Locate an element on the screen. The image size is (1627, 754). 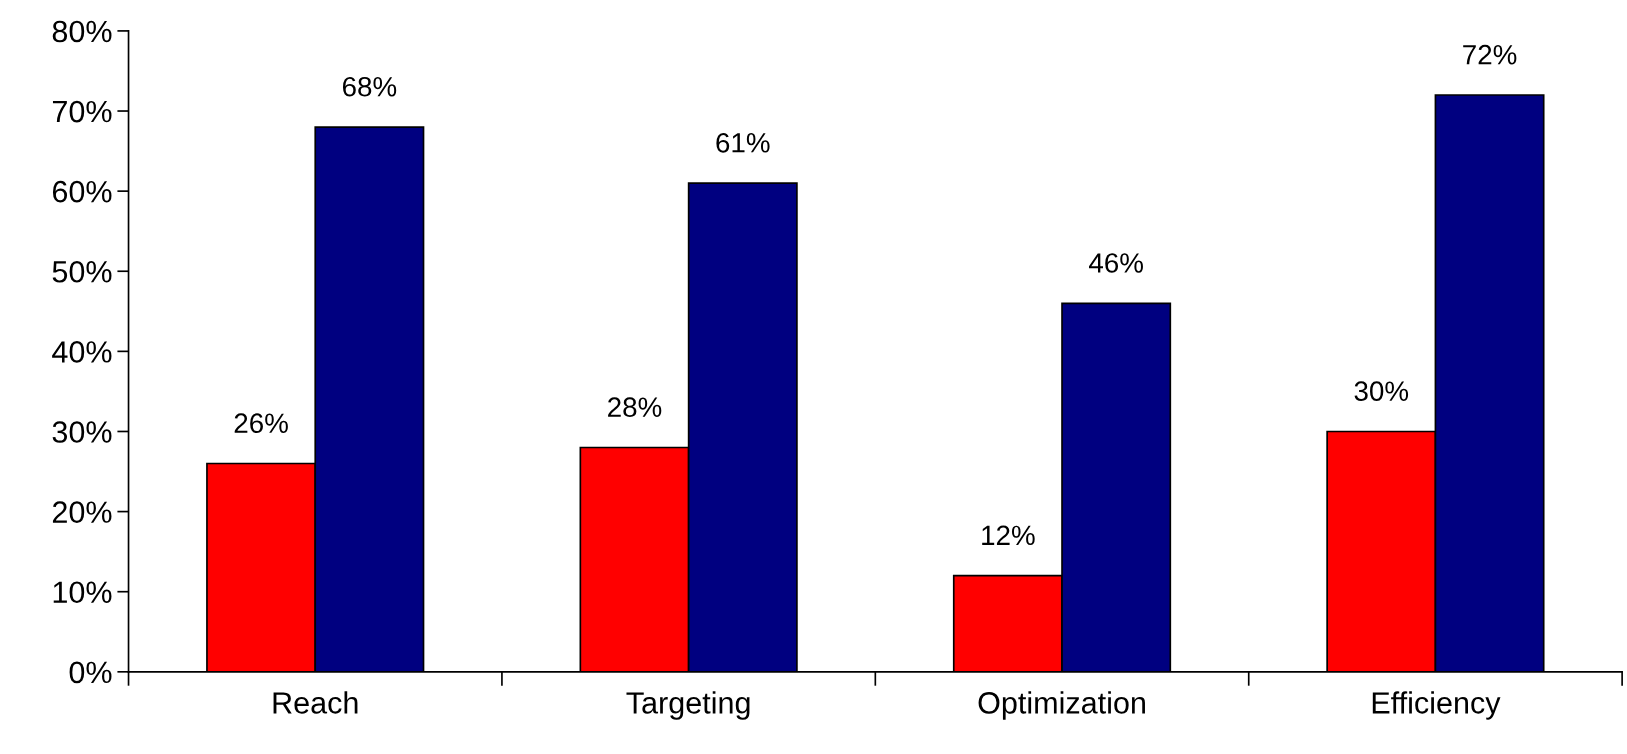
data-label: 61% is located at coordinates (743, 142).